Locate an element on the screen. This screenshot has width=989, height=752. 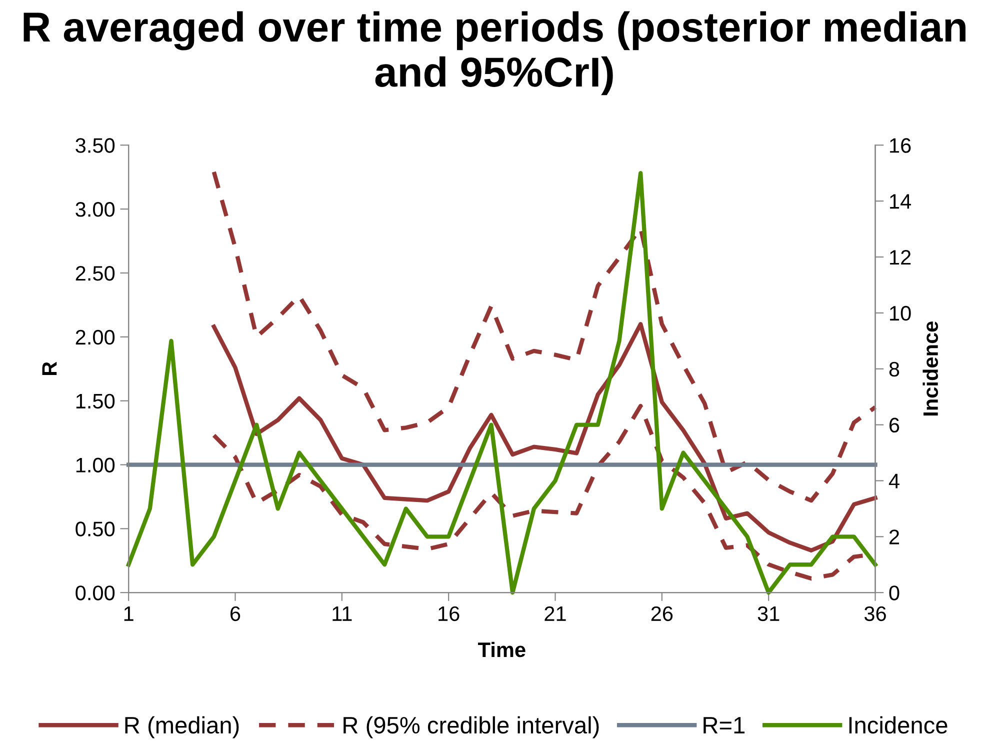
x-tick-label: 16 is located at coordinates (449, 614).